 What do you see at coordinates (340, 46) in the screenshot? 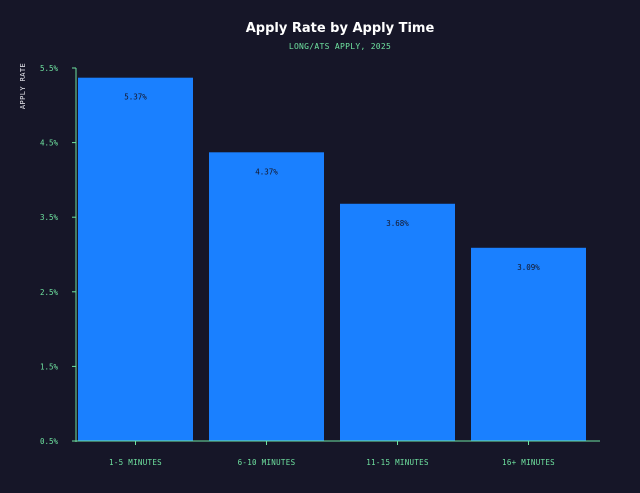
I see `chart-subtitle: LONG/ATS APPLY, 2025` at bounding box center [340, 46].